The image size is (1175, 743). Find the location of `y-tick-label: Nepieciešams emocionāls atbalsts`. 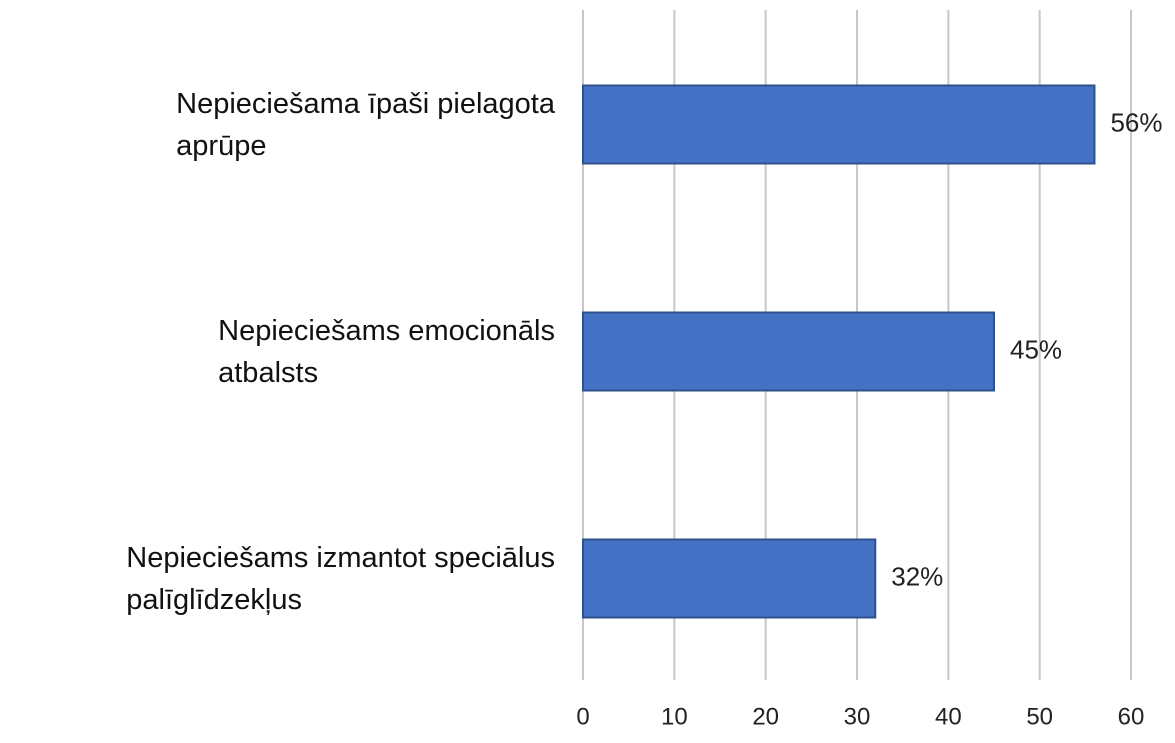

y-tick-label: Nepieciešams emocionāls atbalsts is located at coordinates (386, 351).